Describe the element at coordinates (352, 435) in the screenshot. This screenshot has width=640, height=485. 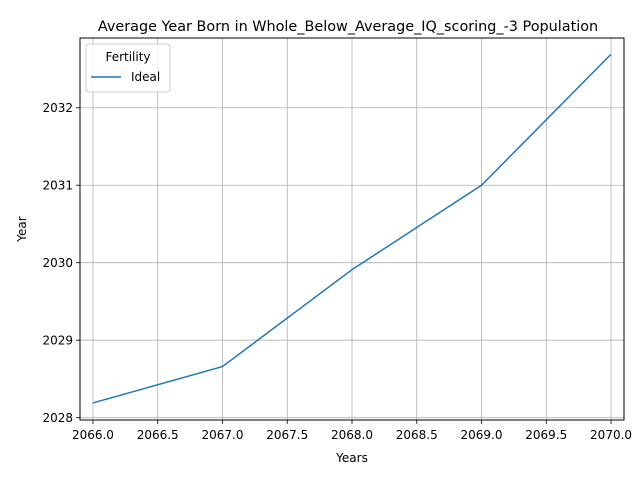
I see `x-tick-label: 2068.0` at that location.